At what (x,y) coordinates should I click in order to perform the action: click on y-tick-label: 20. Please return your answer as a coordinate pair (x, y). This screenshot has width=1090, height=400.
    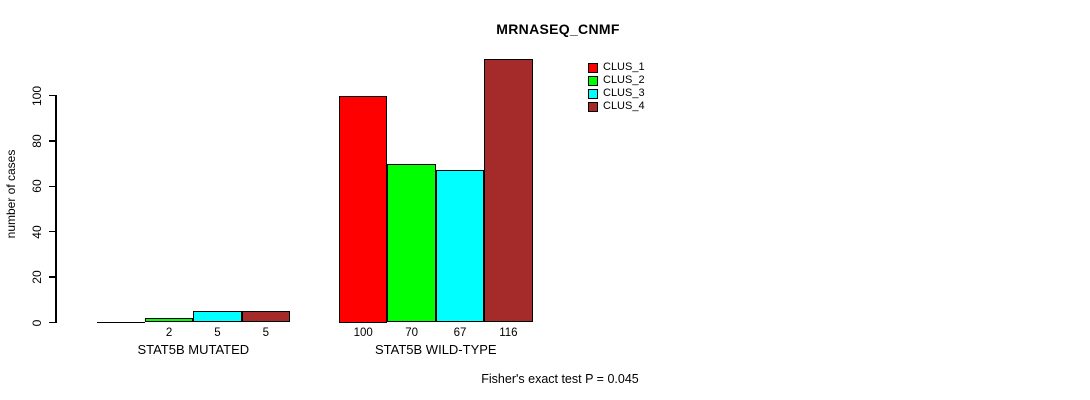
    Looking at the image, I should click on (37, 277).